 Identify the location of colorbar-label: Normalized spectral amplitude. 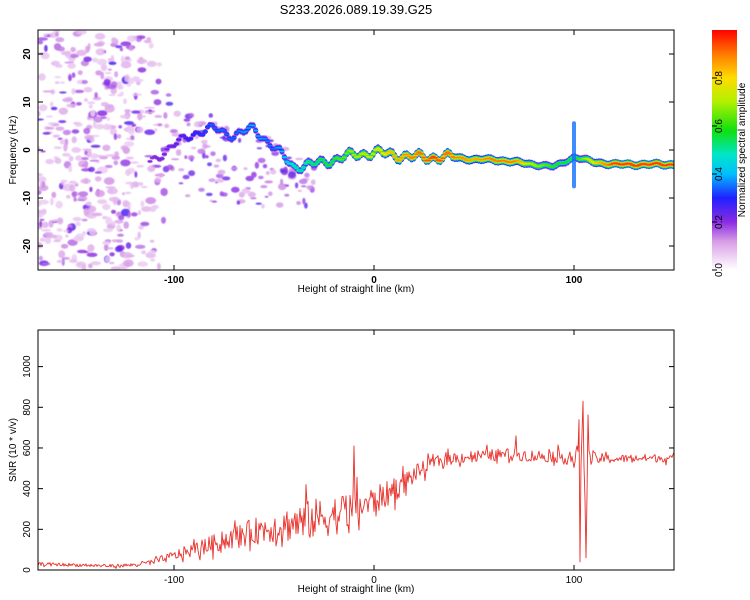
(742, 149).